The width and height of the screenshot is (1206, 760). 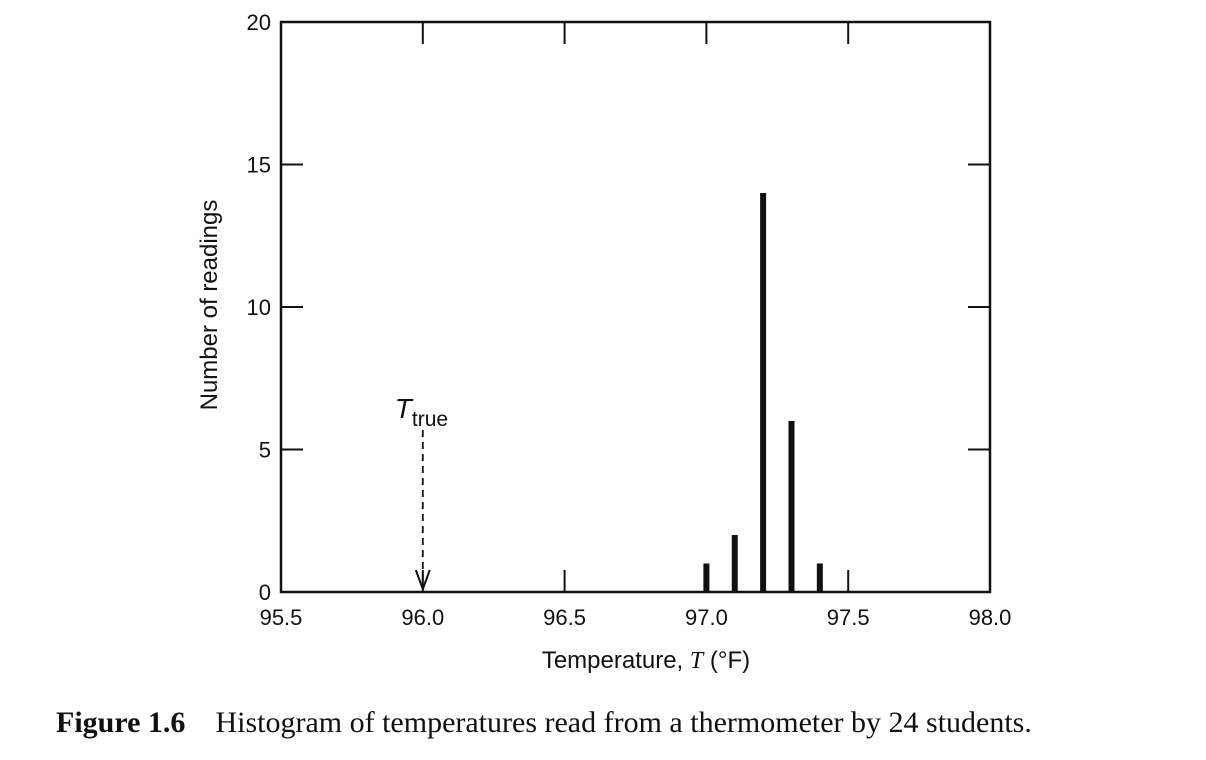 What do you see at coordinates (636, 617) in the screenshot?
I see `x-tick-labels: 95.5 96.0 96.5 97.0 97.5 98.0` at bounding box center [636, 617].